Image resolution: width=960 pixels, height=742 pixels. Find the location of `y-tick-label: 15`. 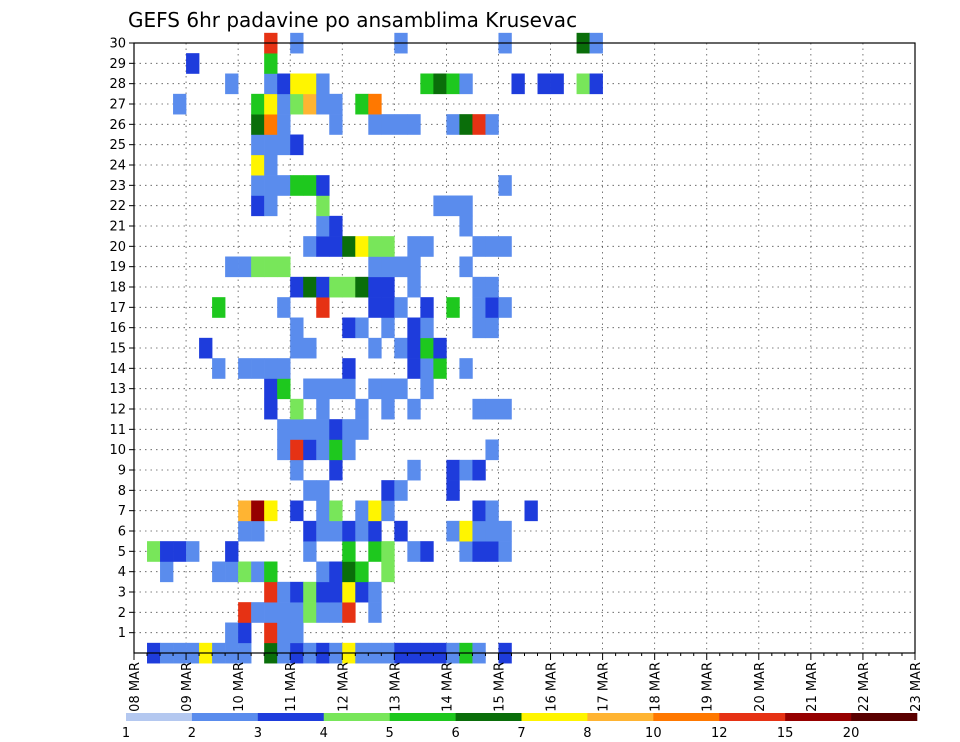

y-tick-label: 15 is located at coordinates (117, 349).